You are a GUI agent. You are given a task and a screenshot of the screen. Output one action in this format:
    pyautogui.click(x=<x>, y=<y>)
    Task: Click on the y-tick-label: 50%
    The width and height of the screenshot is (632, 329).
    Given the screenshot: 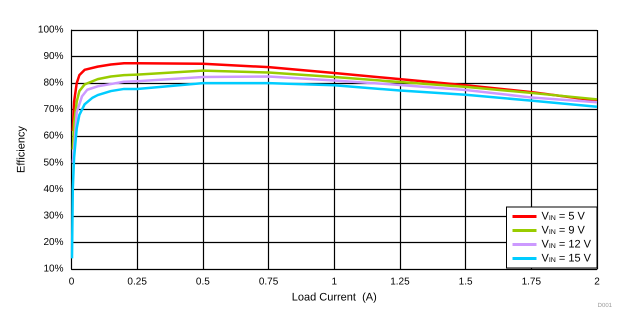 What is the action you would take?
    pyautogui.click(x=53, y=162)
    